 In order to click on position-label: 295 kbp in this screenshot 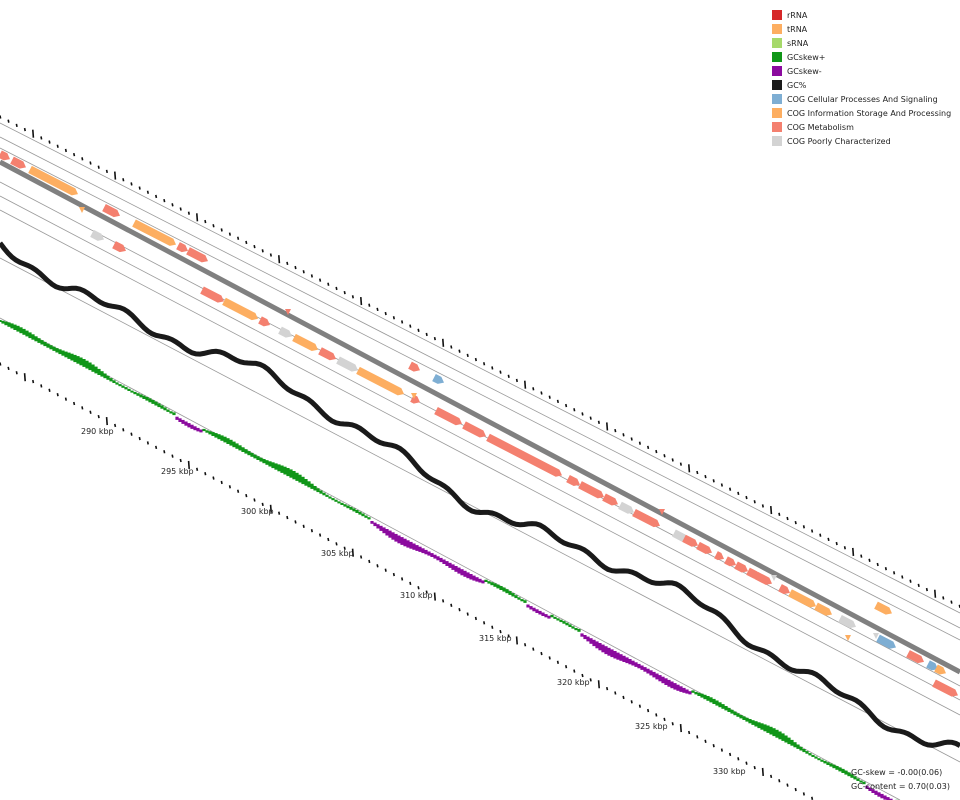, I will do `click(177, 471)`.